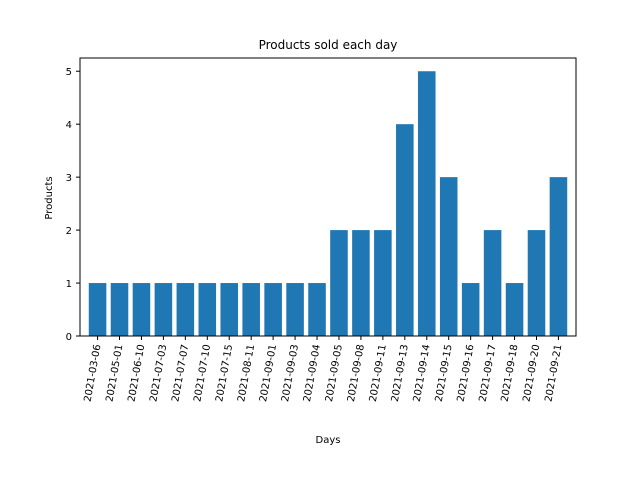  I want to click on x-tick-label: 2021-06-10, so click(136, 373).